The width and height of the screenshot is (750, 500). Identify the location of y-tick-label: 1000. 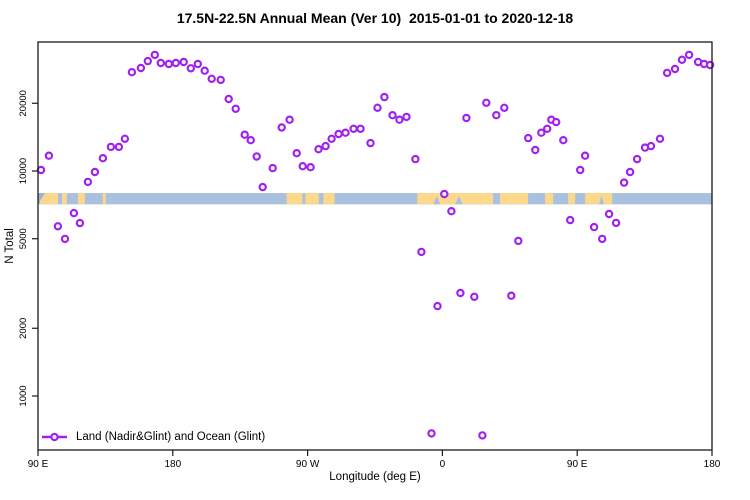
(23, 395).